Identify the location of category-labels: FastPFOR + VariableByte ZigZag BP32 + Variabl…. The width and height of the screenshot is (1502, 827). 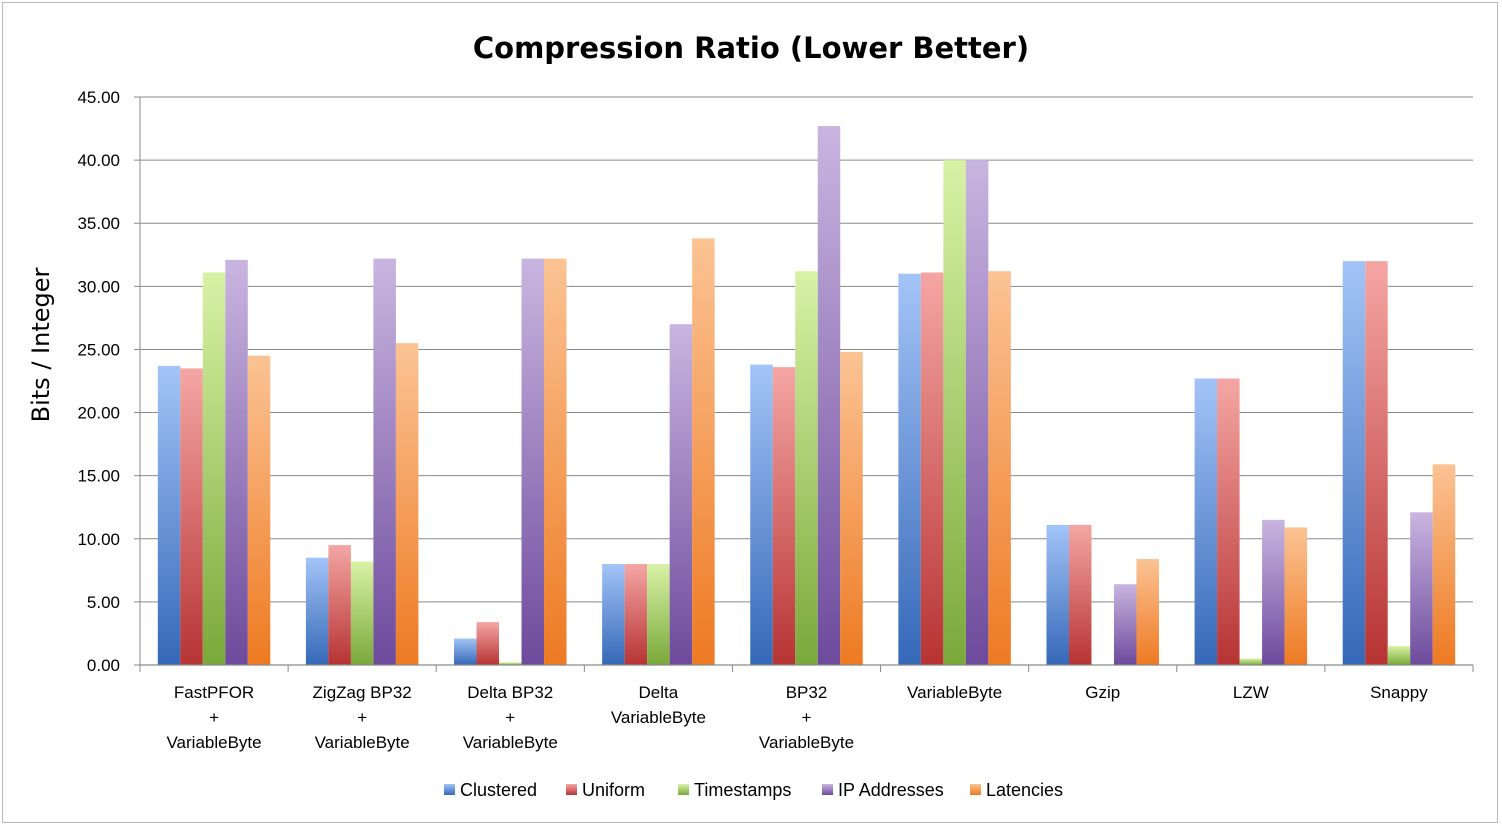
(797, 717).